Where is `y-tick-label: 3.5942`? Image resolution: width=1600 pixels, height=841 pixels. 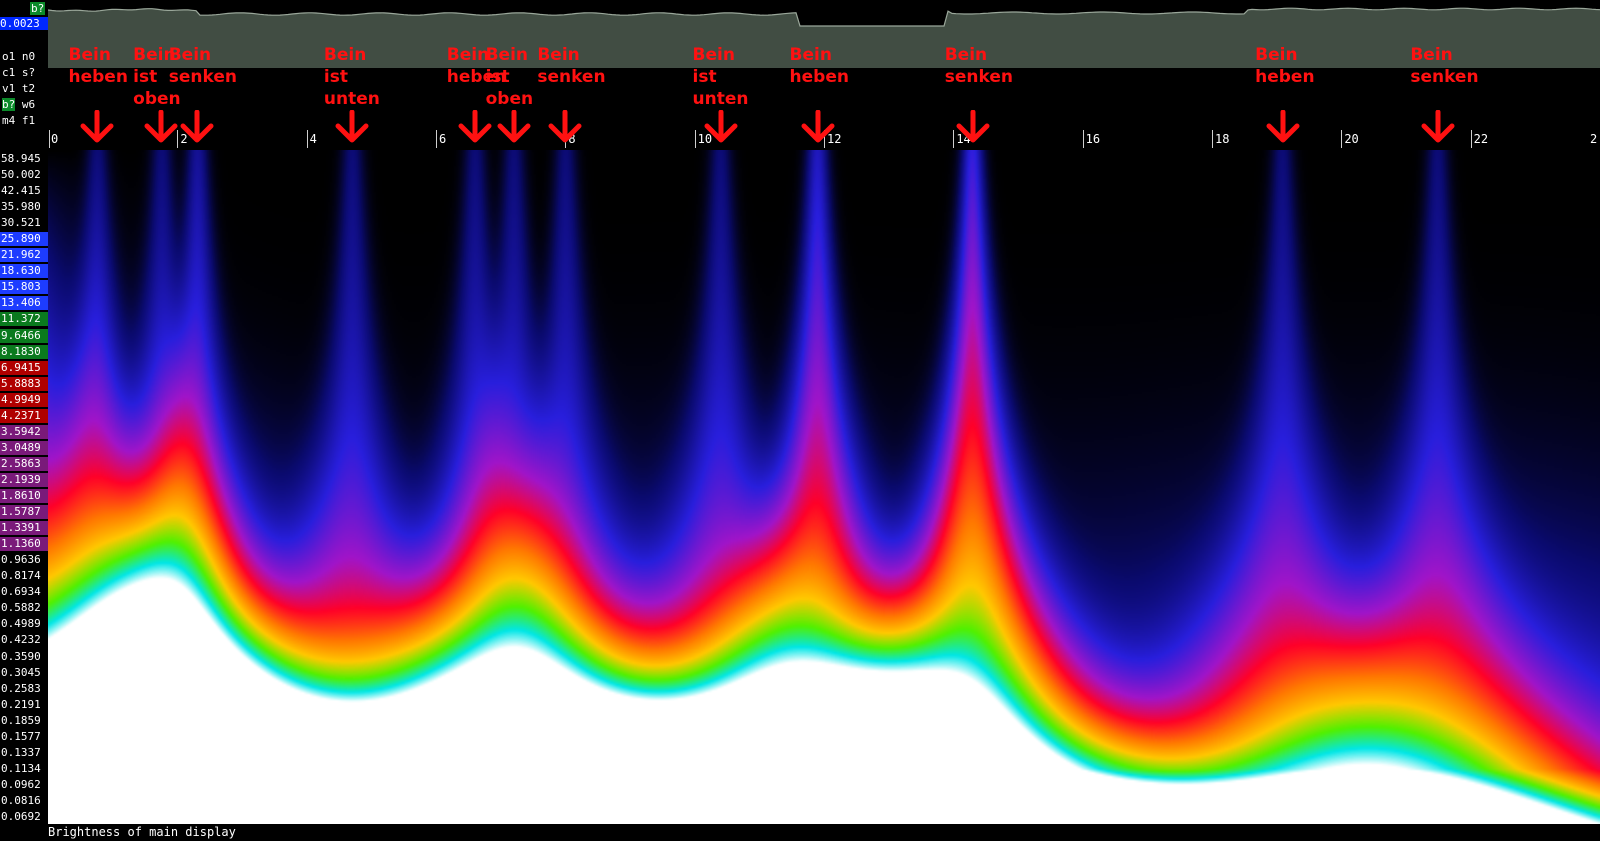 y-tick-label: 3.5942 is located at coordinates (24, 431).